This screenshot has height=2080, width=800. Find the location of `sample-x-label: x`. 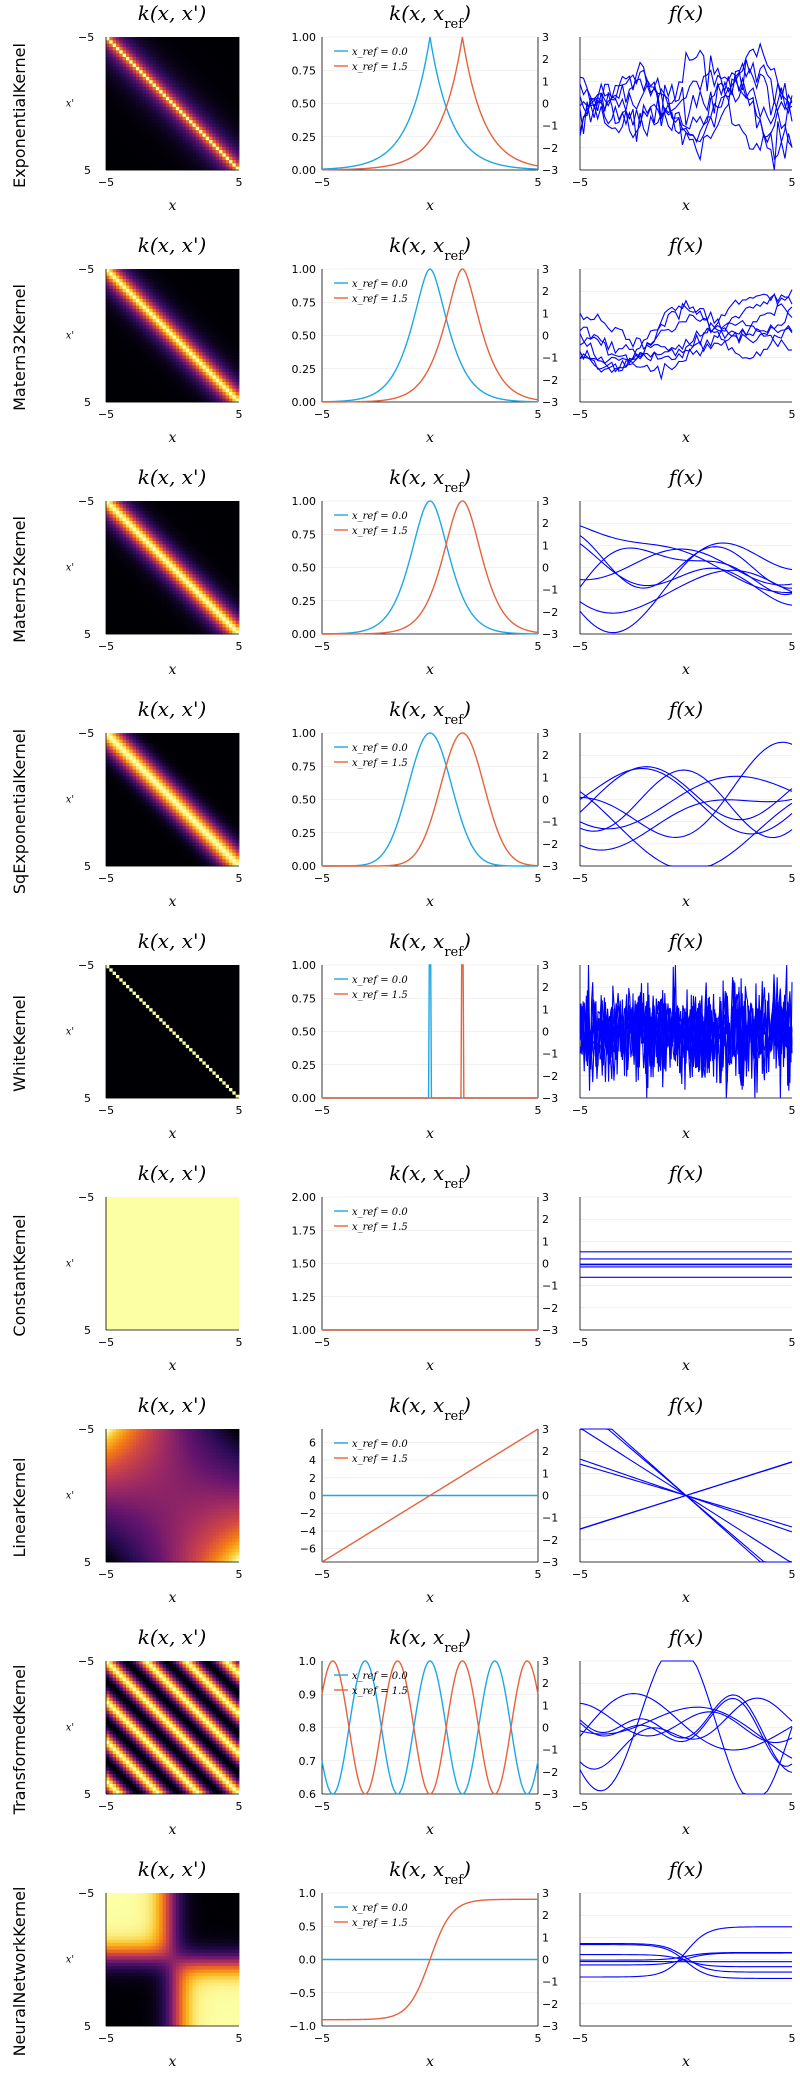

sample-x-label: x is located at coordinates (686, 206).